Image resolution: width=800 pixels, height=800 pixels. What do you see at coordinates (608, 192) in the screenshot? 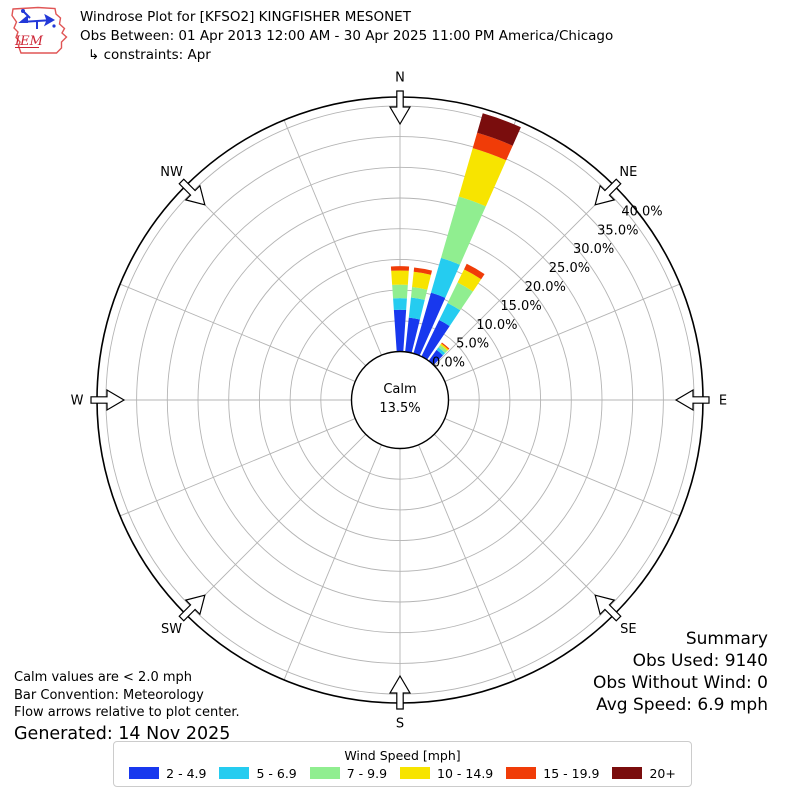
I see `flow-arrow-ne` at bounding box center [608, 192].